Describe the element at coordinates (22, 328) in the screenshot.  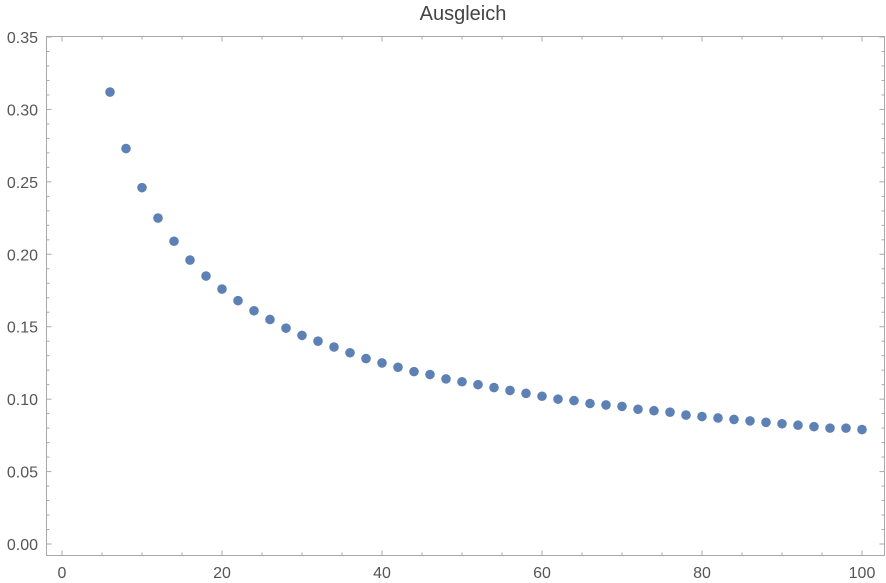
I see `y-tick-label: 0.15` at that location.